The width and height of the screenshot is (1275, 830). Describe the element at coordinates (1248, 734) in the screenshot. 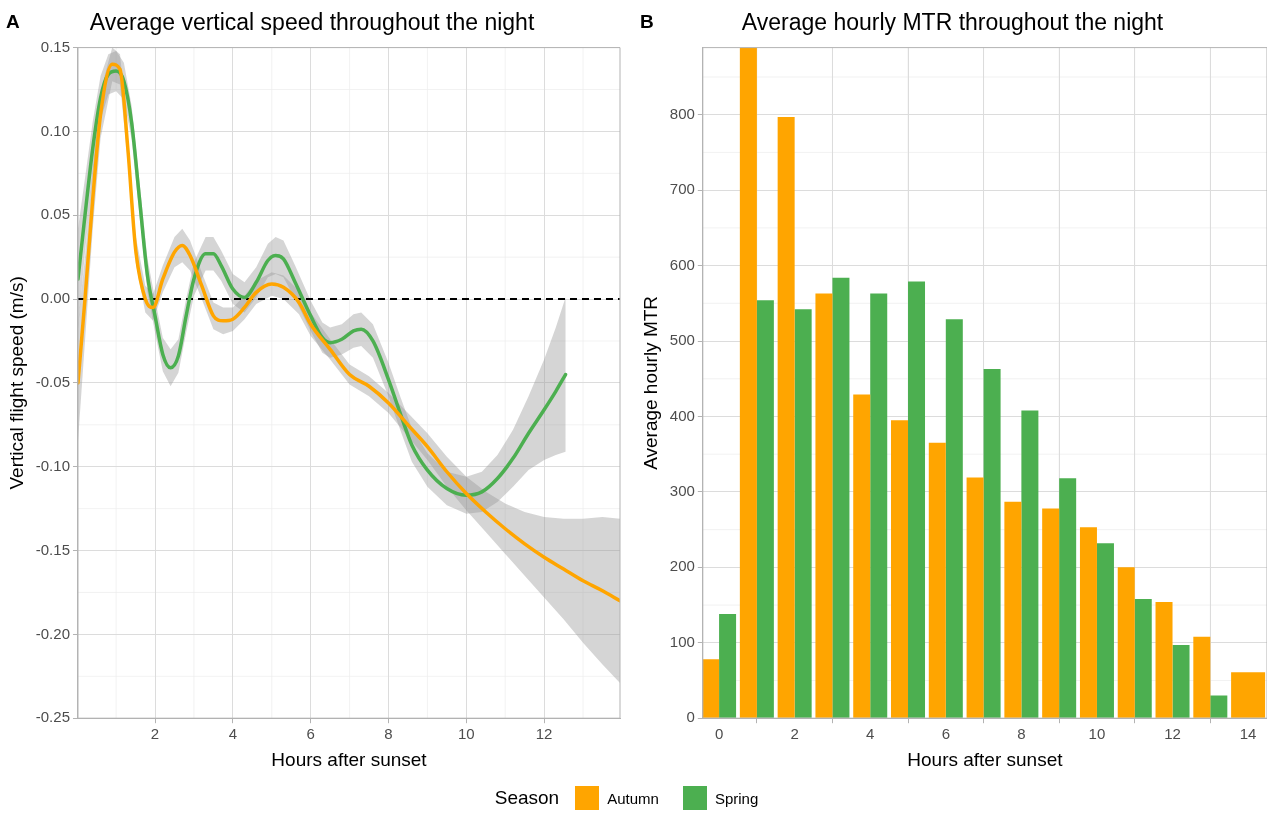

I see `x-tick-label: 14` at that location.